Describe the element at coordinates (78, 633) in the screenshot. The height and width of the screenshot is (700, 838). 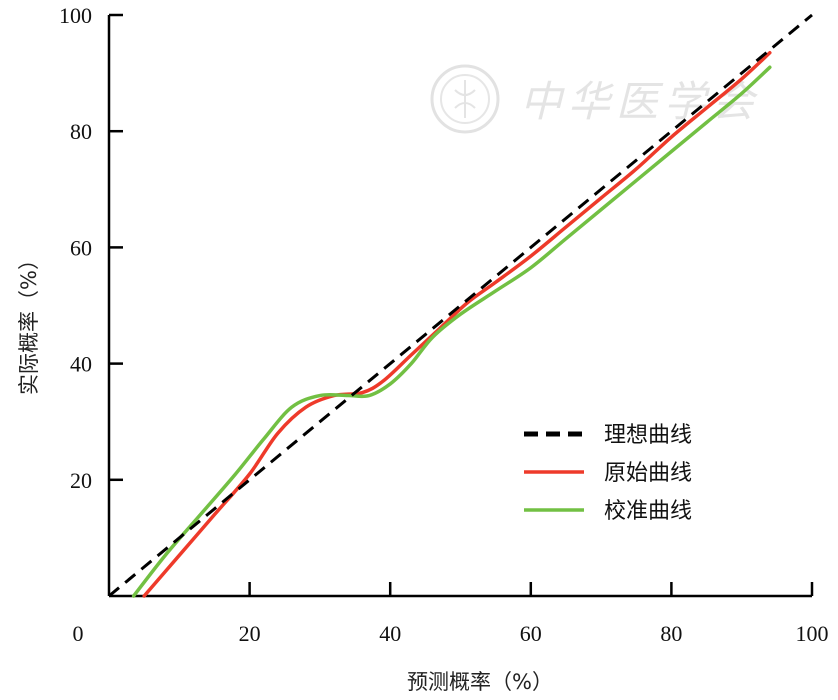
I see `x-tick-label: 0` at that location.